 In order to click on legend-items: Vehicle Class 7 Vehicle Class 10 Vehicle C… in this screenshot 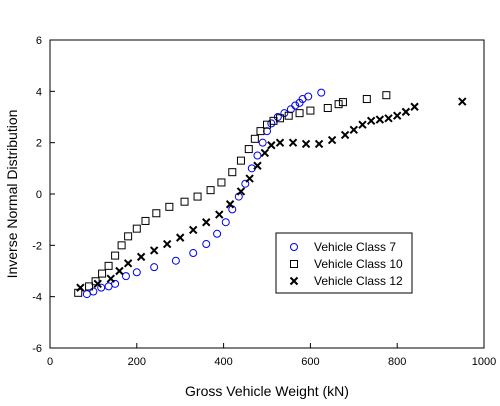, I will do `click(346, 264)`.